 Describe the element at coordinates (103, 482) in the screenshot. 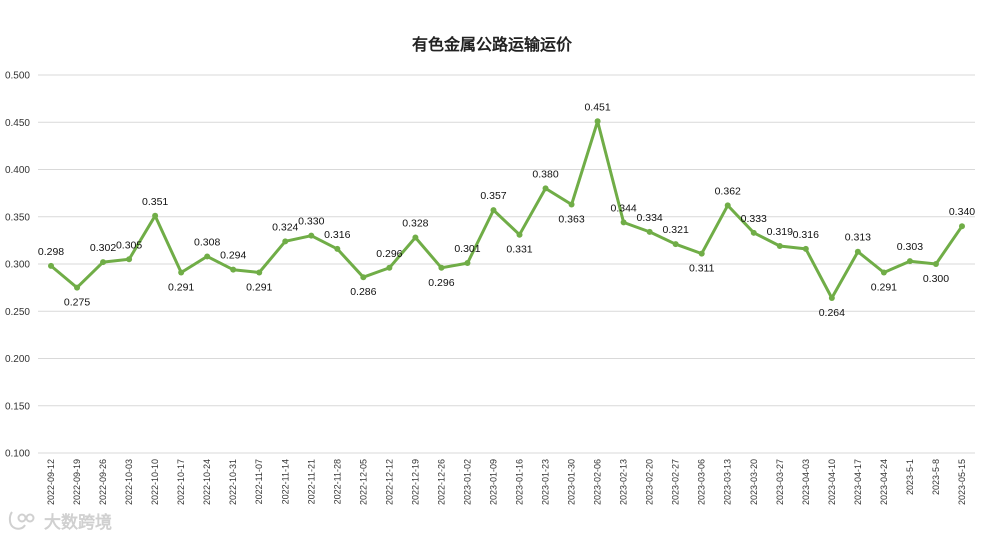

I see `x-tick-label: 2022-09-26` at that location.